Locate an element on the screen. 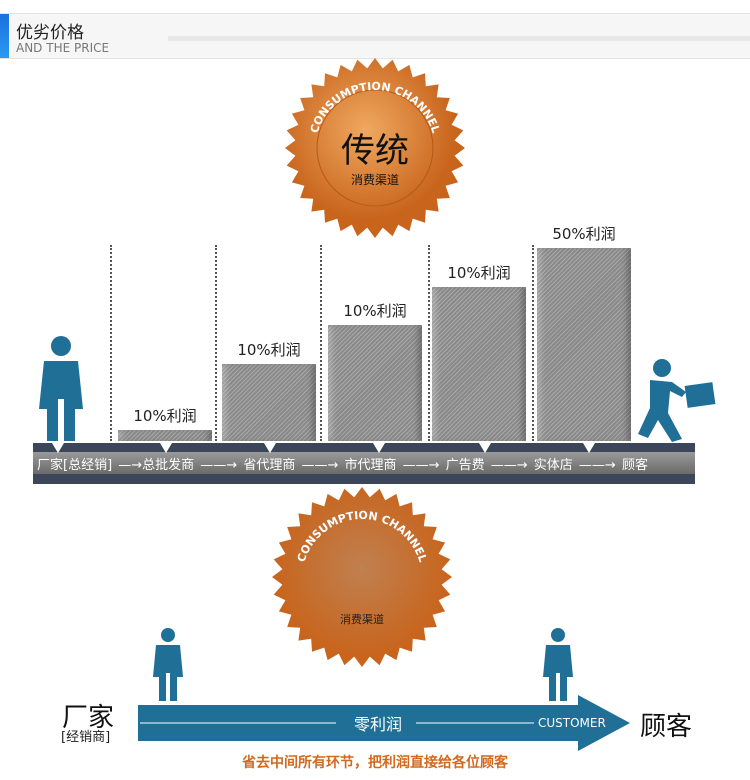  customer-label: CUSTOMER is located at coordinates (572, 723).